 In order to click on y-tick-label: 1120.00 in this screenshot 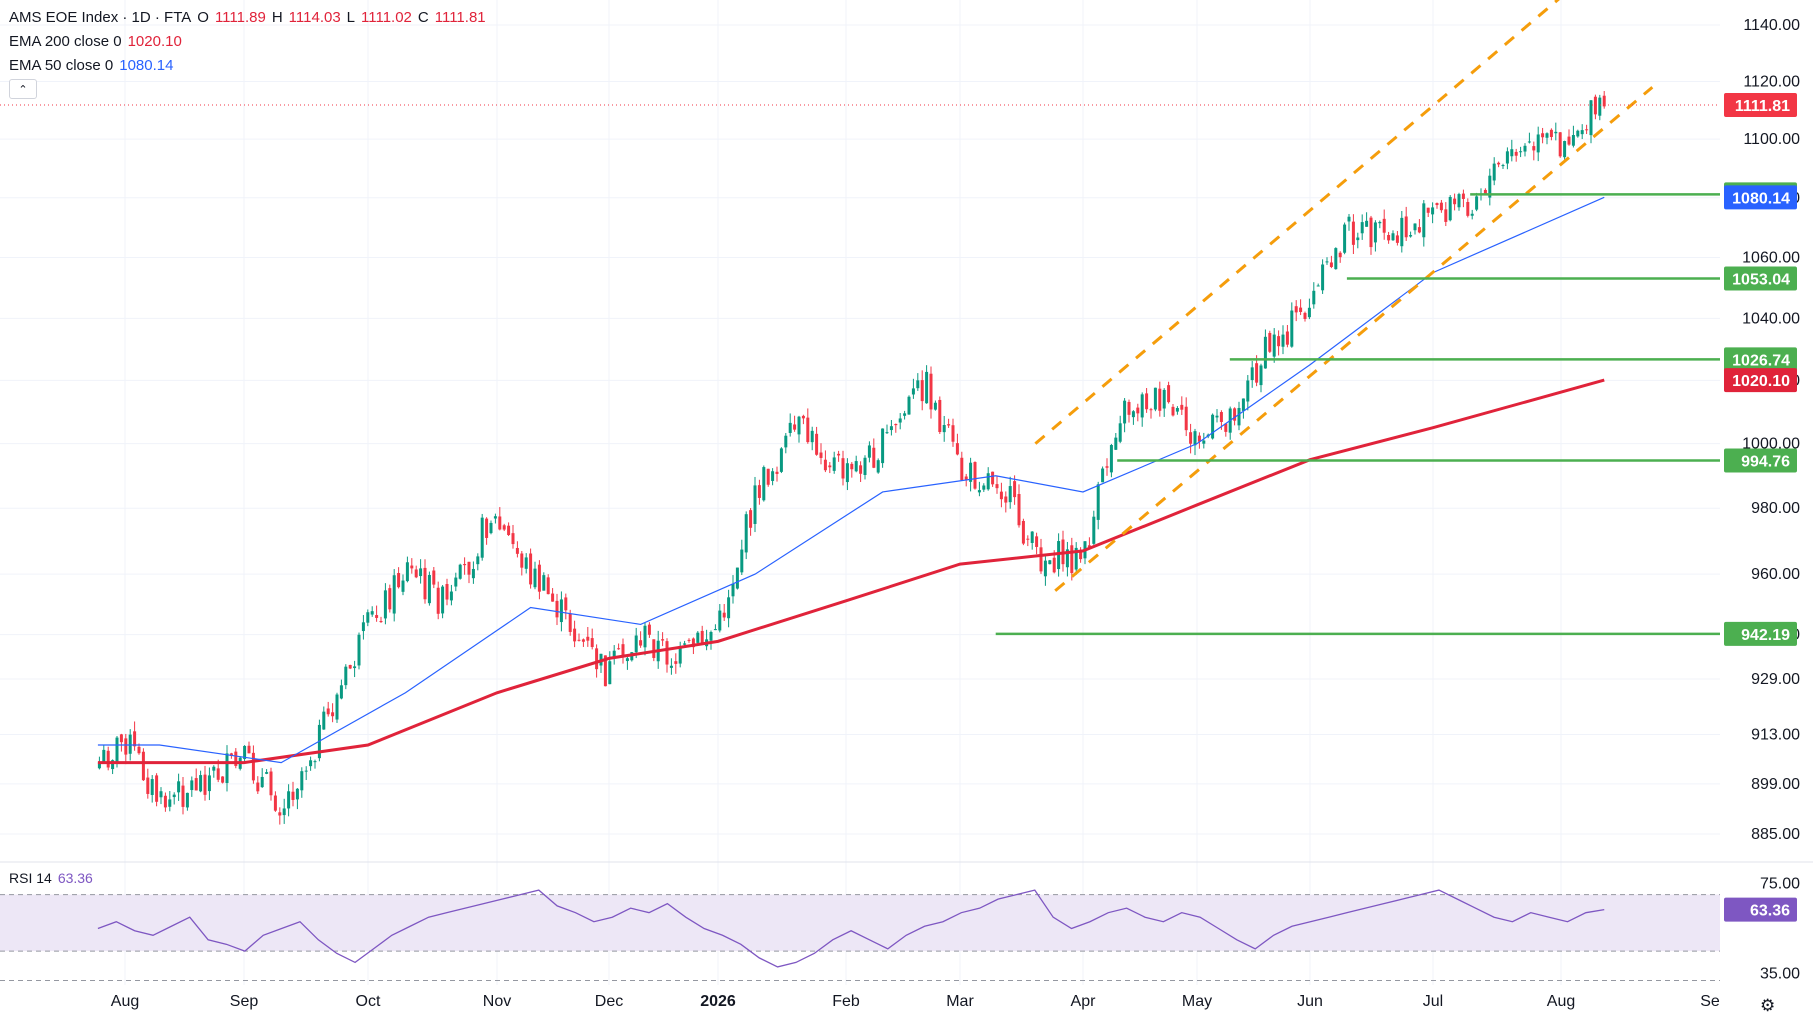, I will do `click(1771, 82)`.